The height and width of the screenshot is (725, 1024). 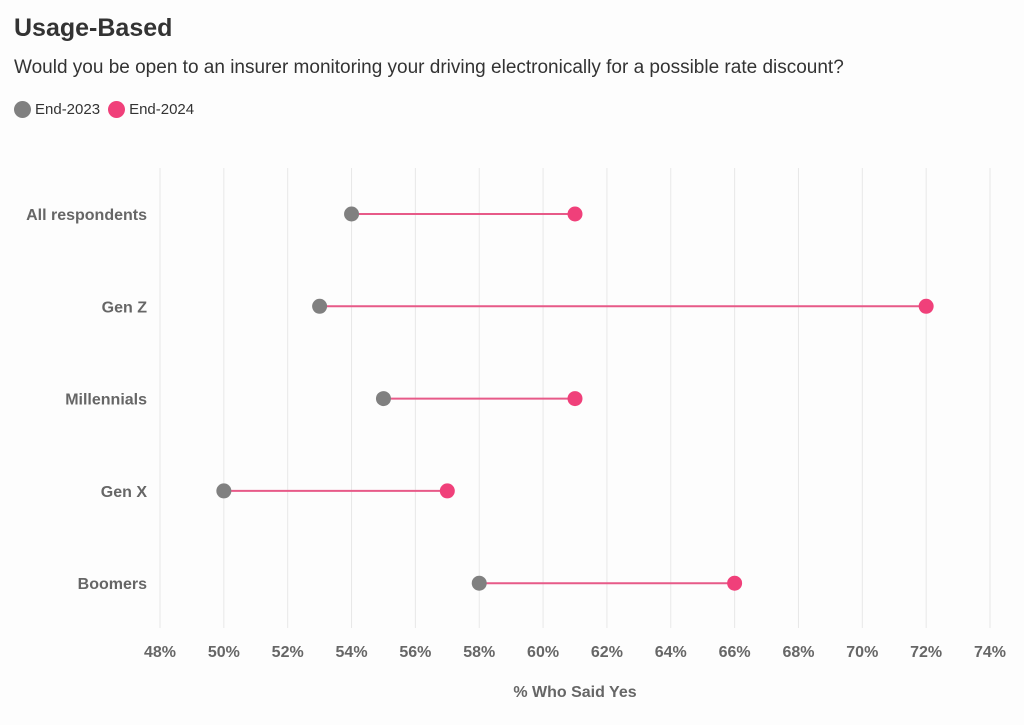 What do you see at coordinates (22, 109) in the screenshot?
I see `legend-marker-end-2023` at bounding box center [22, 109].